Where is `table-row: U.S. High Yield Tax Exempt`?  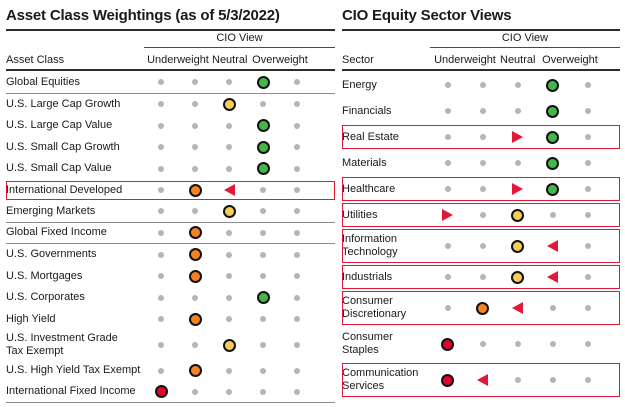 table-row: U.S. High Yield Tax Exempt is located at coordinates (170, 371).